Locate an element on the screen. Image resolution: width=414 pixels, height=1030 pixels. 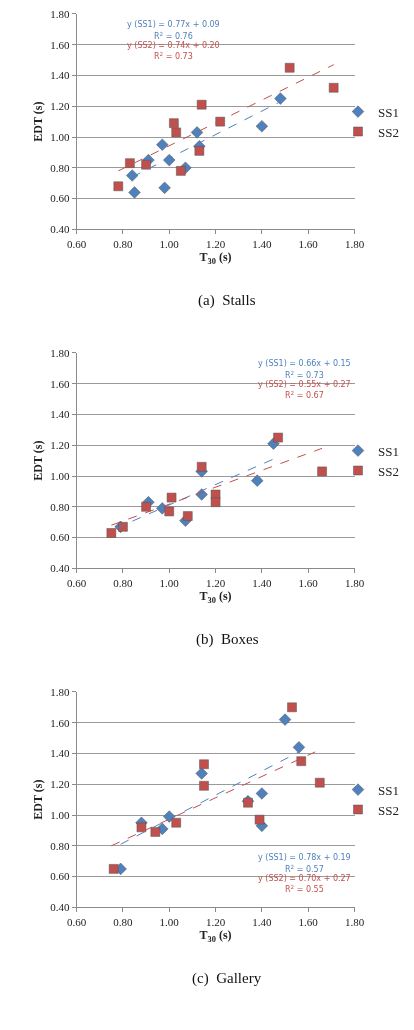
annotation: y (SS1) = 0.77x + 0.09 is located at coordinates (173, 24).